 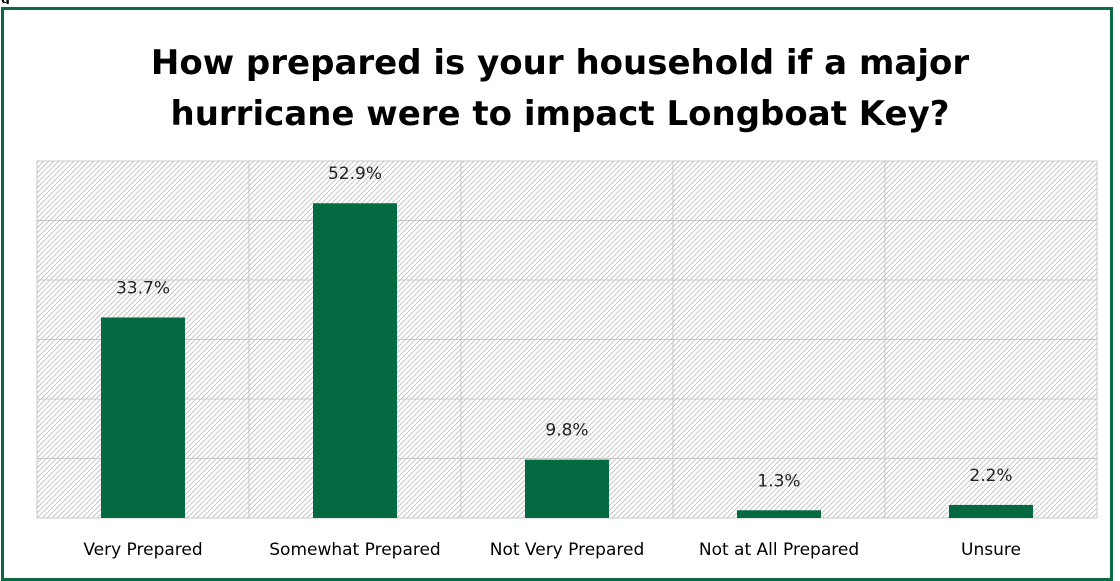 I want to click on category-label: Somewhat Prepared, so click(x=354, y=550).